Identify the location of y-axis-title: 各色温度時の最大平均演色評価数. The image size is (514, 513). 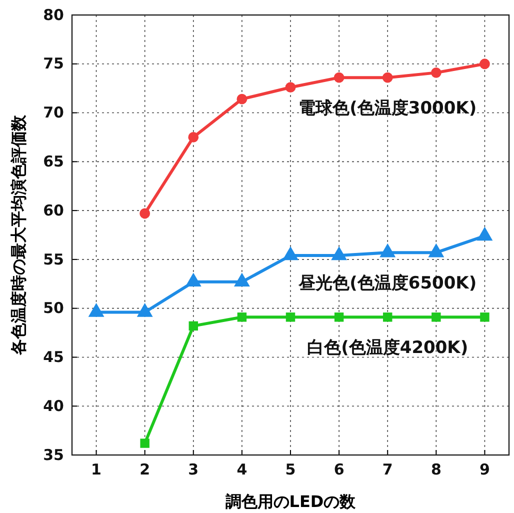
(18, 235).